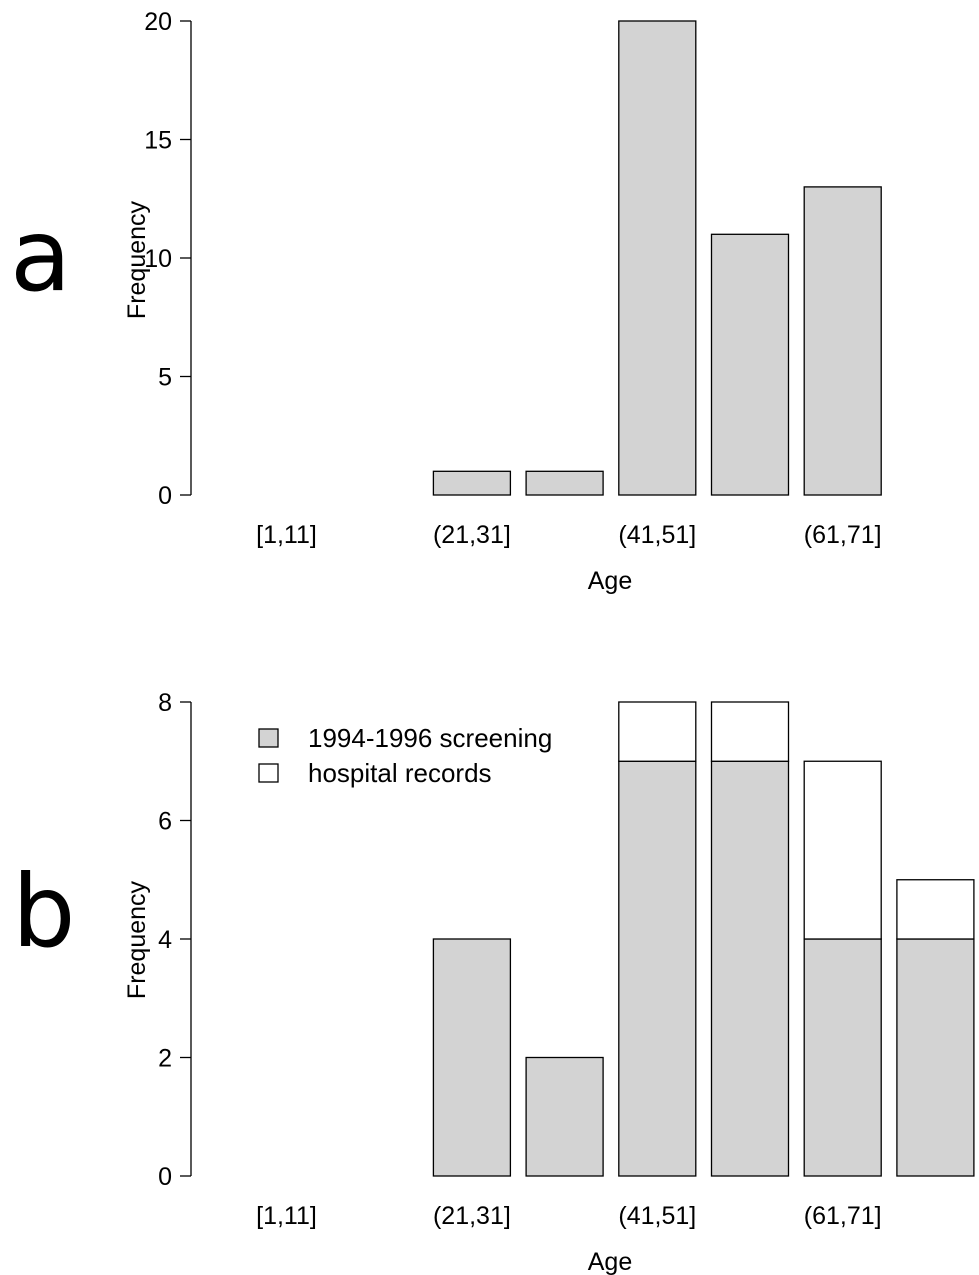 This screenshot has width=979, height=1275. Describe the element at coordinates (165, 822) in the screenshot. I see `y-tick-label: 6` at that location.